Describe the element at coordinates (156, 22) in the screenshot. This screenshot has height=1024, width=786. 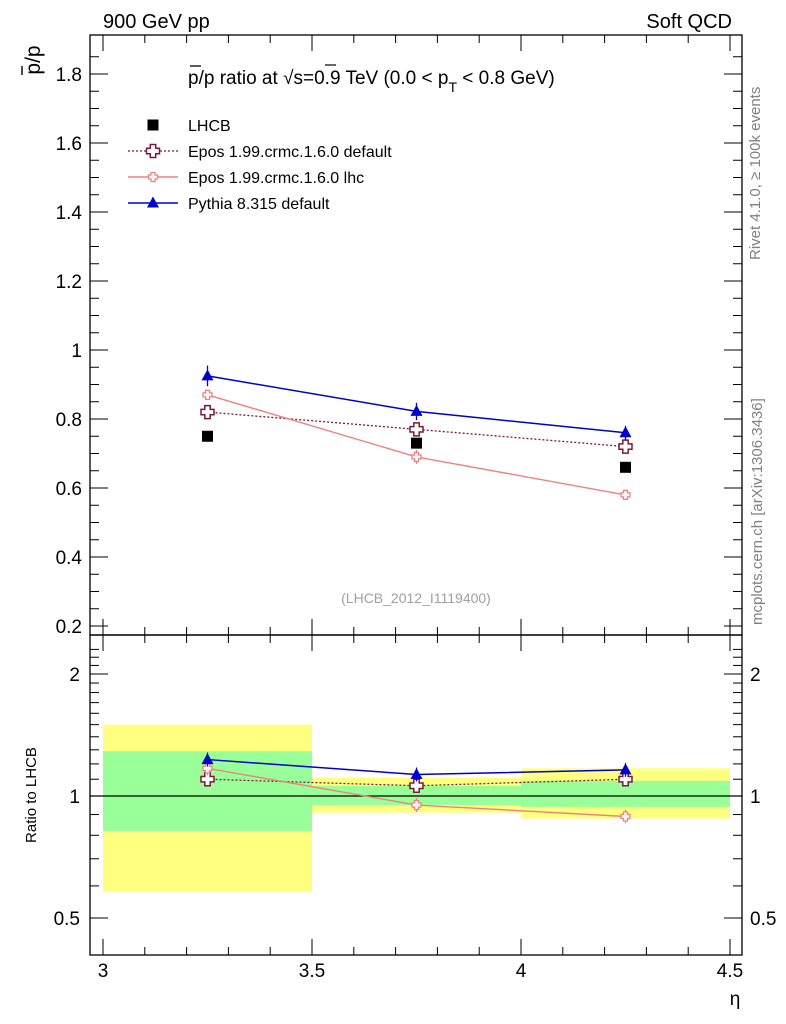
I see `header-left: 900 GeV pp` at that location.